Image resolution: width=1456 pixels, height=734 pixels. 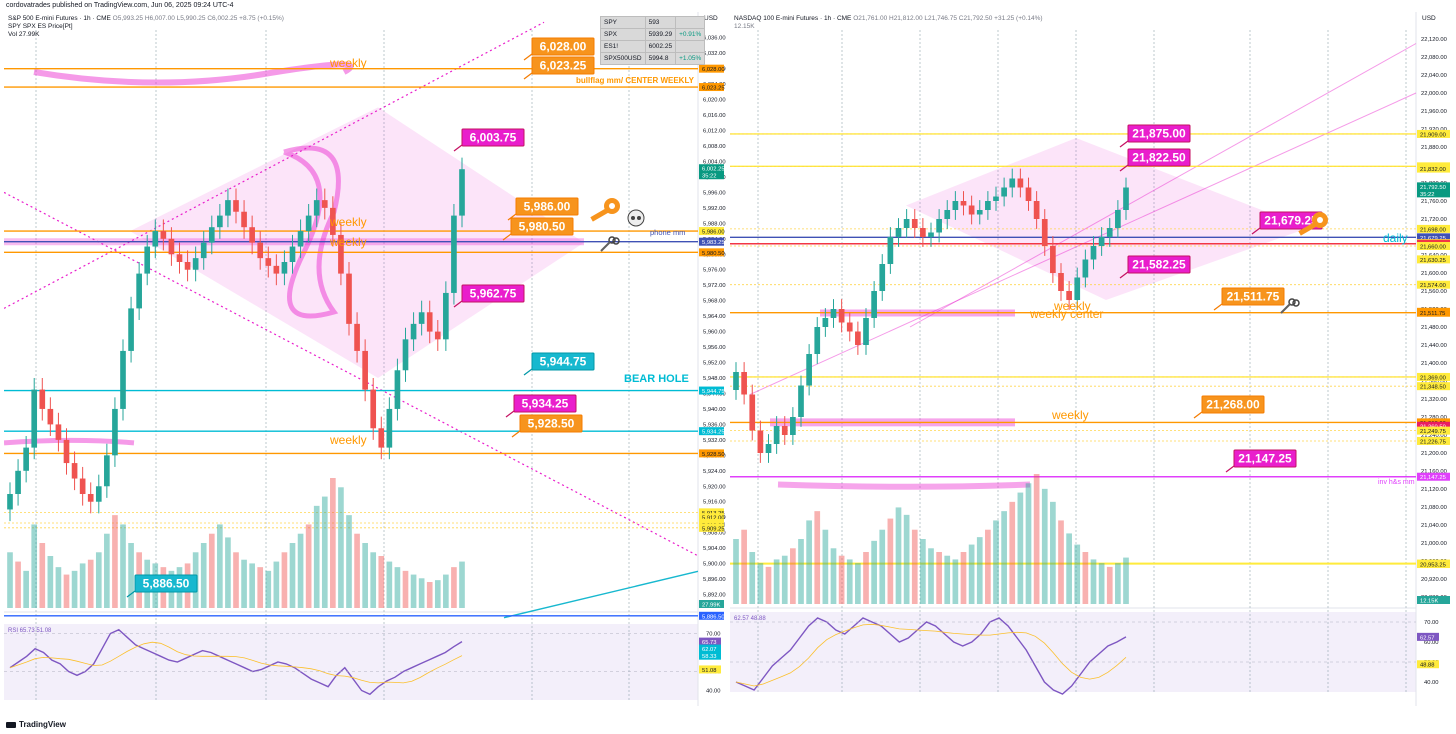 What do you see at coordinates (636, 218) in the screenshot?
I see `skull-icon` at bounding box center [636, 218].